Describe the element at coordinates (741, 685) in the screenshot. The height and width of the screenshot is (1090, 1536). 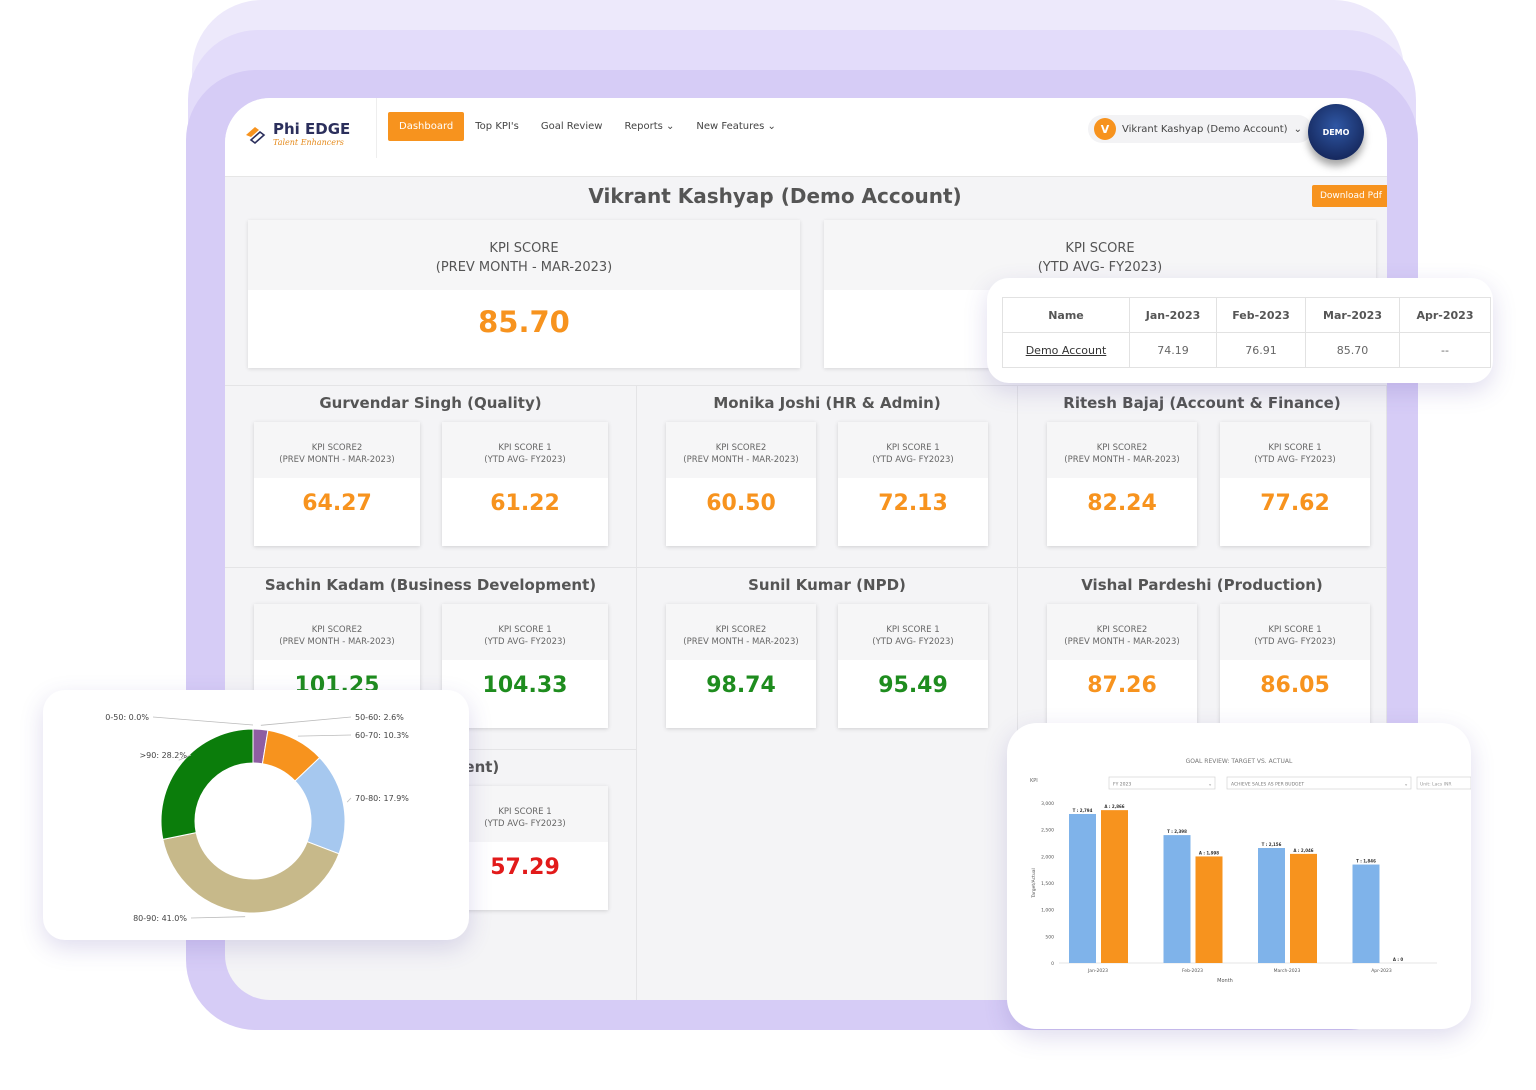
I see `kpi-score-value: 98.74` at that location.